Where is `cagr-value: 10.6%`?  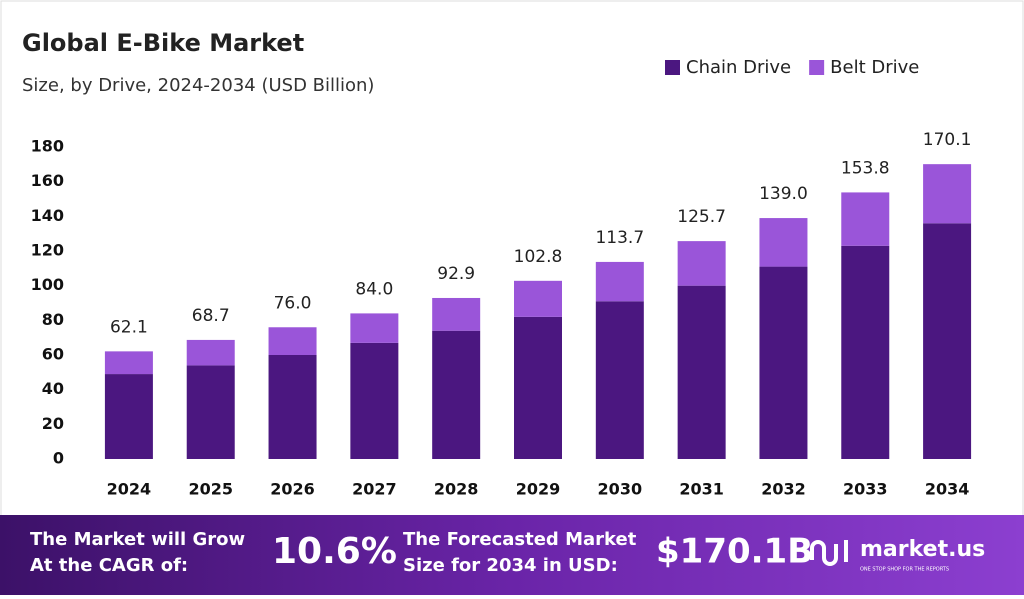
cagr-value: 10.6% is located at coordinates (334, 551).